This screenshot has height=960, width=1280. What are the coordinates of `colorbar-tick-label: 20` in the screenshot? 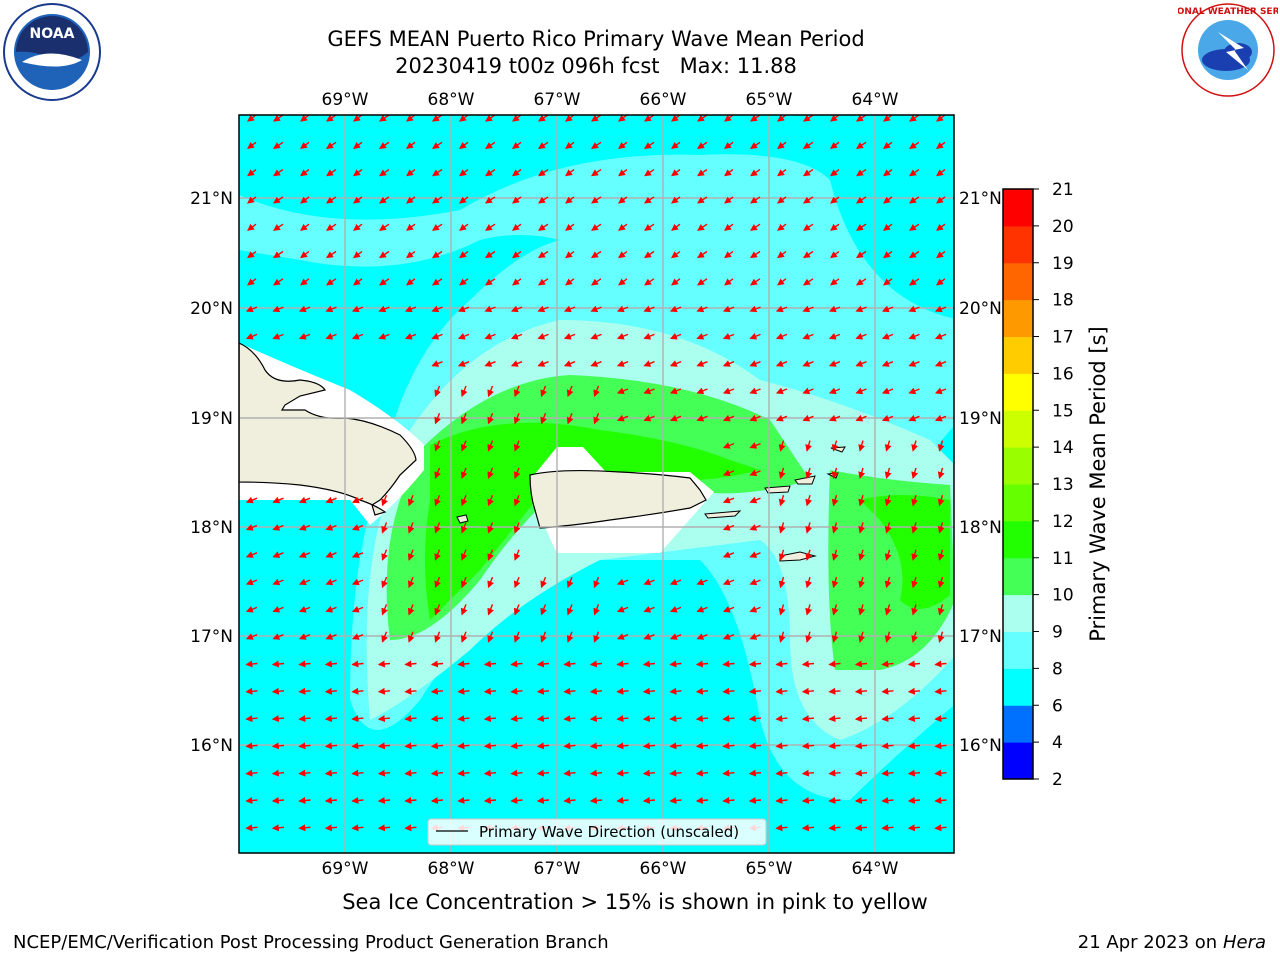 It's located at (1063, 227).